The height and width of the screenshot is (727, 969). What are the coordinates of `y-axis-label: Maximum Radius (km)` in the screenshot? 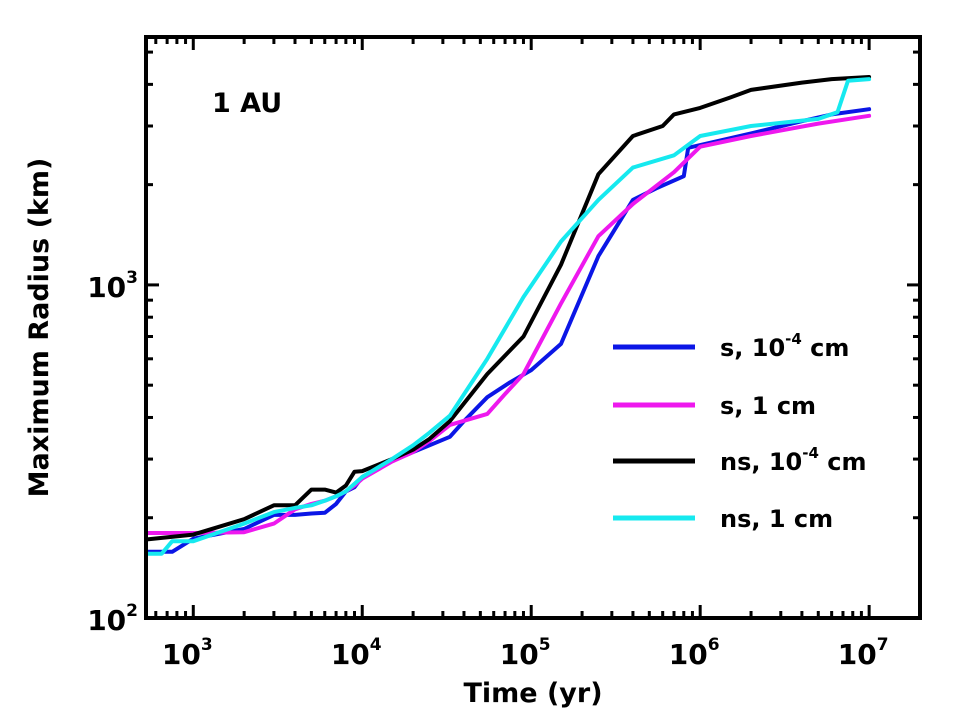 It's located at (39, 328).